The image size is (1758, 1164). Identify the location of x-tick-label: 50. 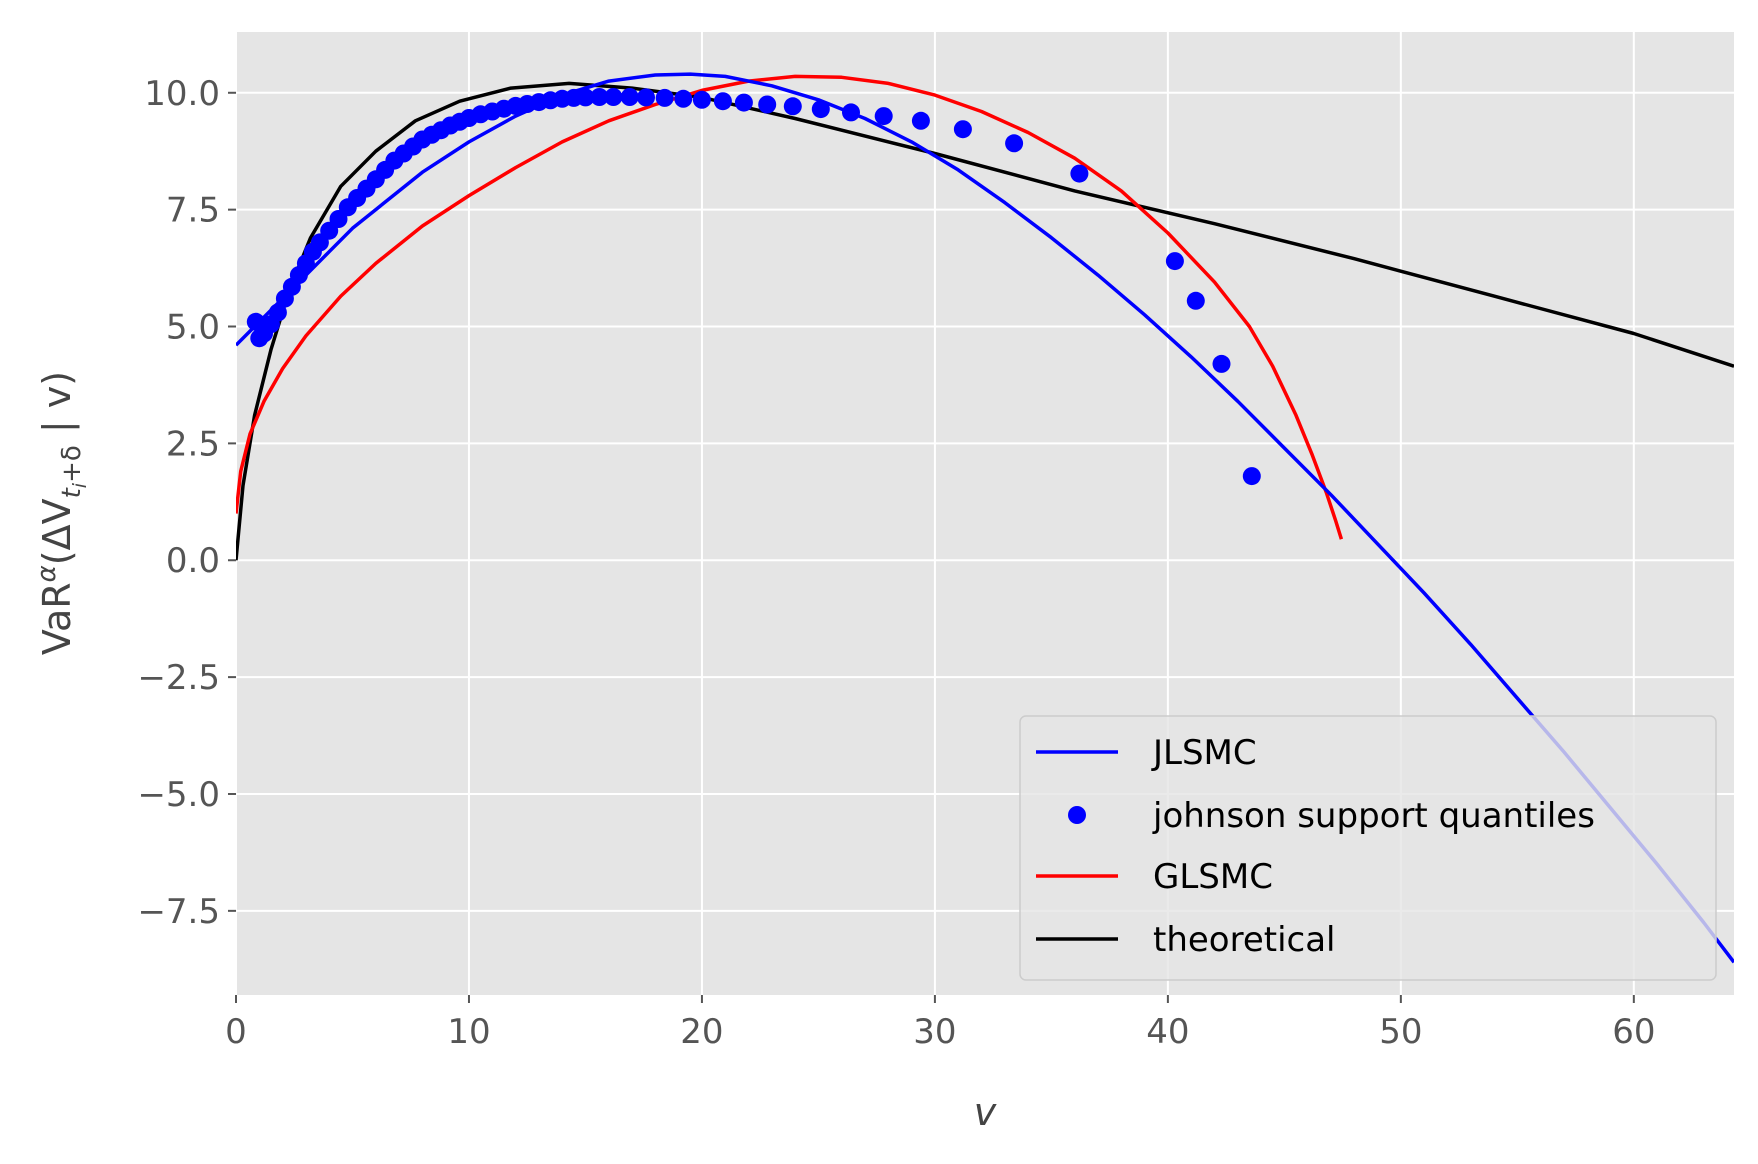
(1400, 1032).